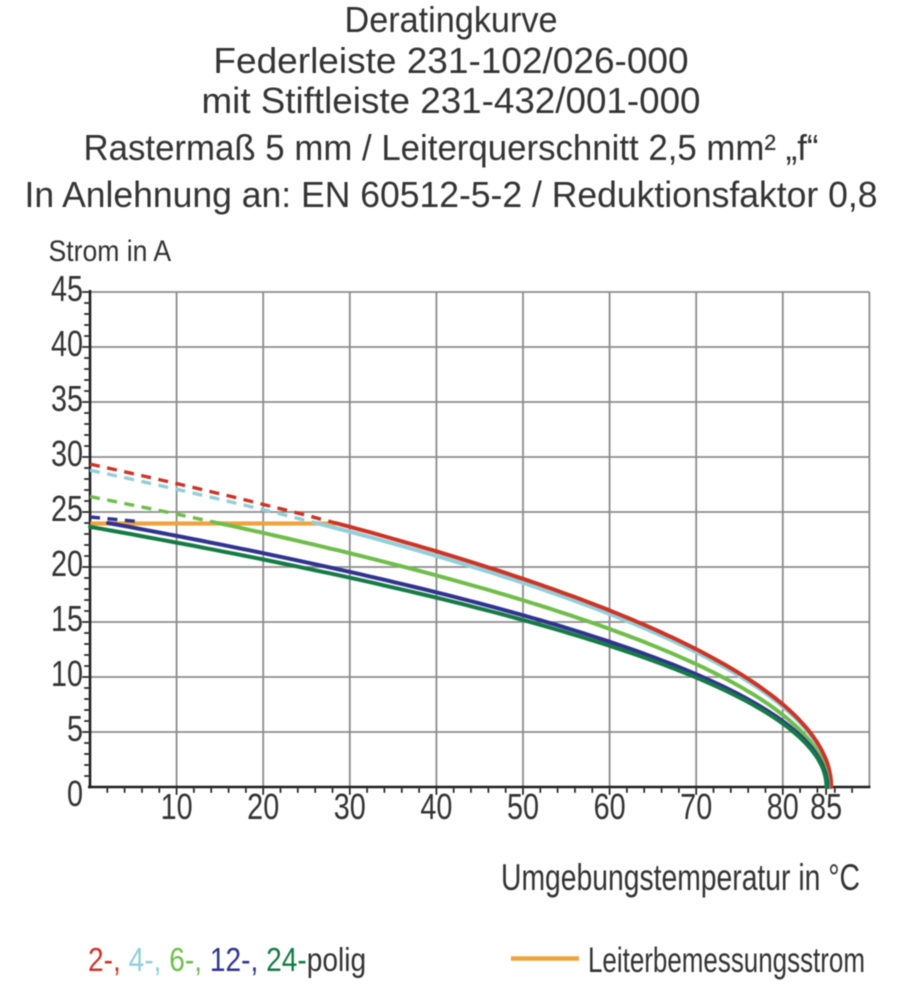 The width and height of the screenshot is (903, 1000). I want to click on svg-text: 60, so click(610, 806).